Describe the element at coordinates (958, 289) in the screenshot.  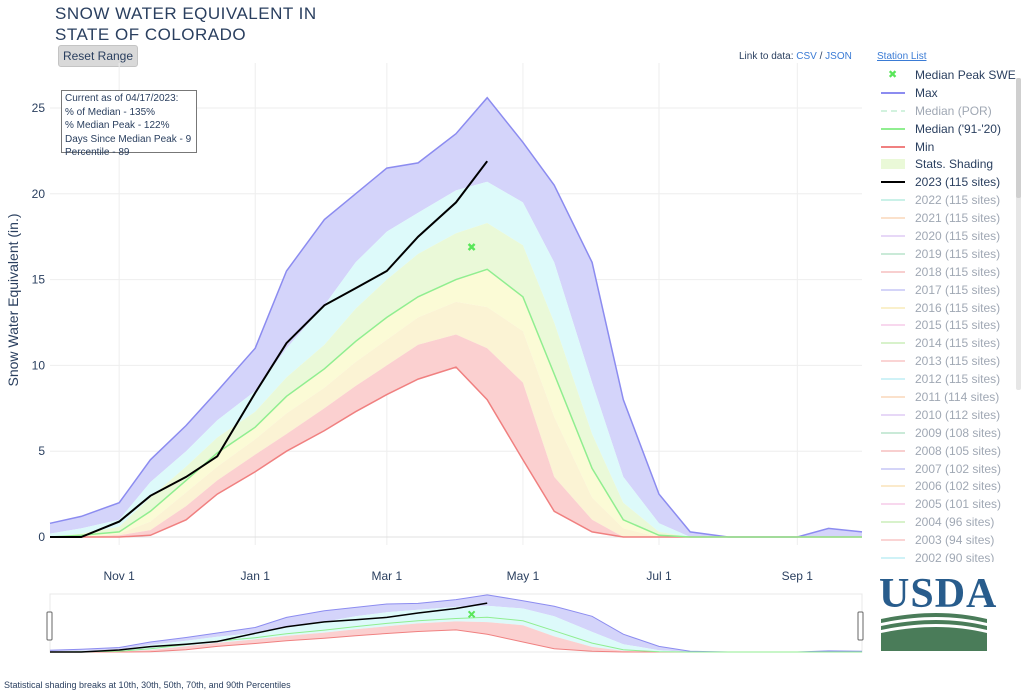
I see `legend-label: 2017 (115 sites)` at that location.